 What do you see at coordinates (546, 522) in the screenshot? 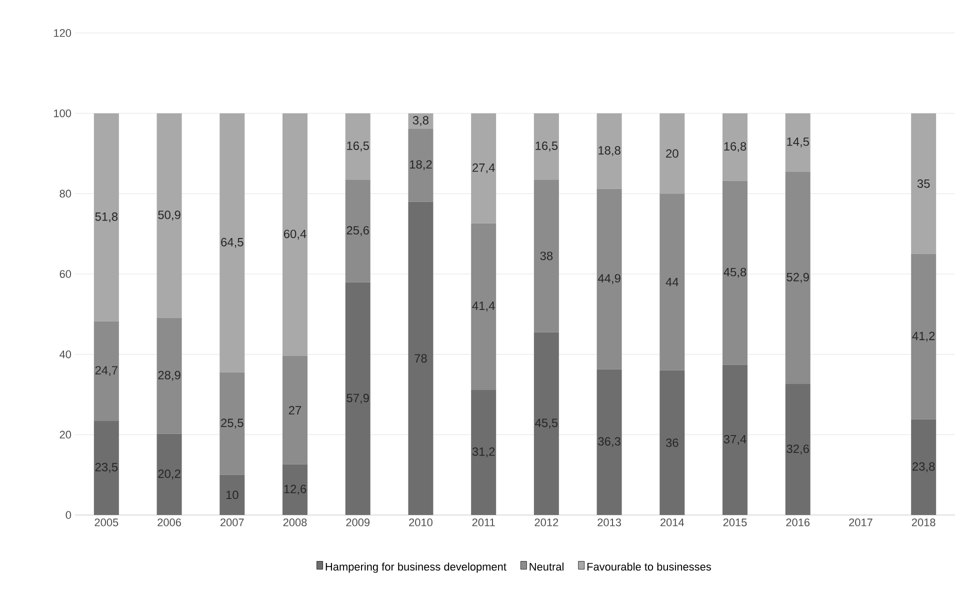
I see `x-tick-label: 2012` at bounding box center [546, 522].